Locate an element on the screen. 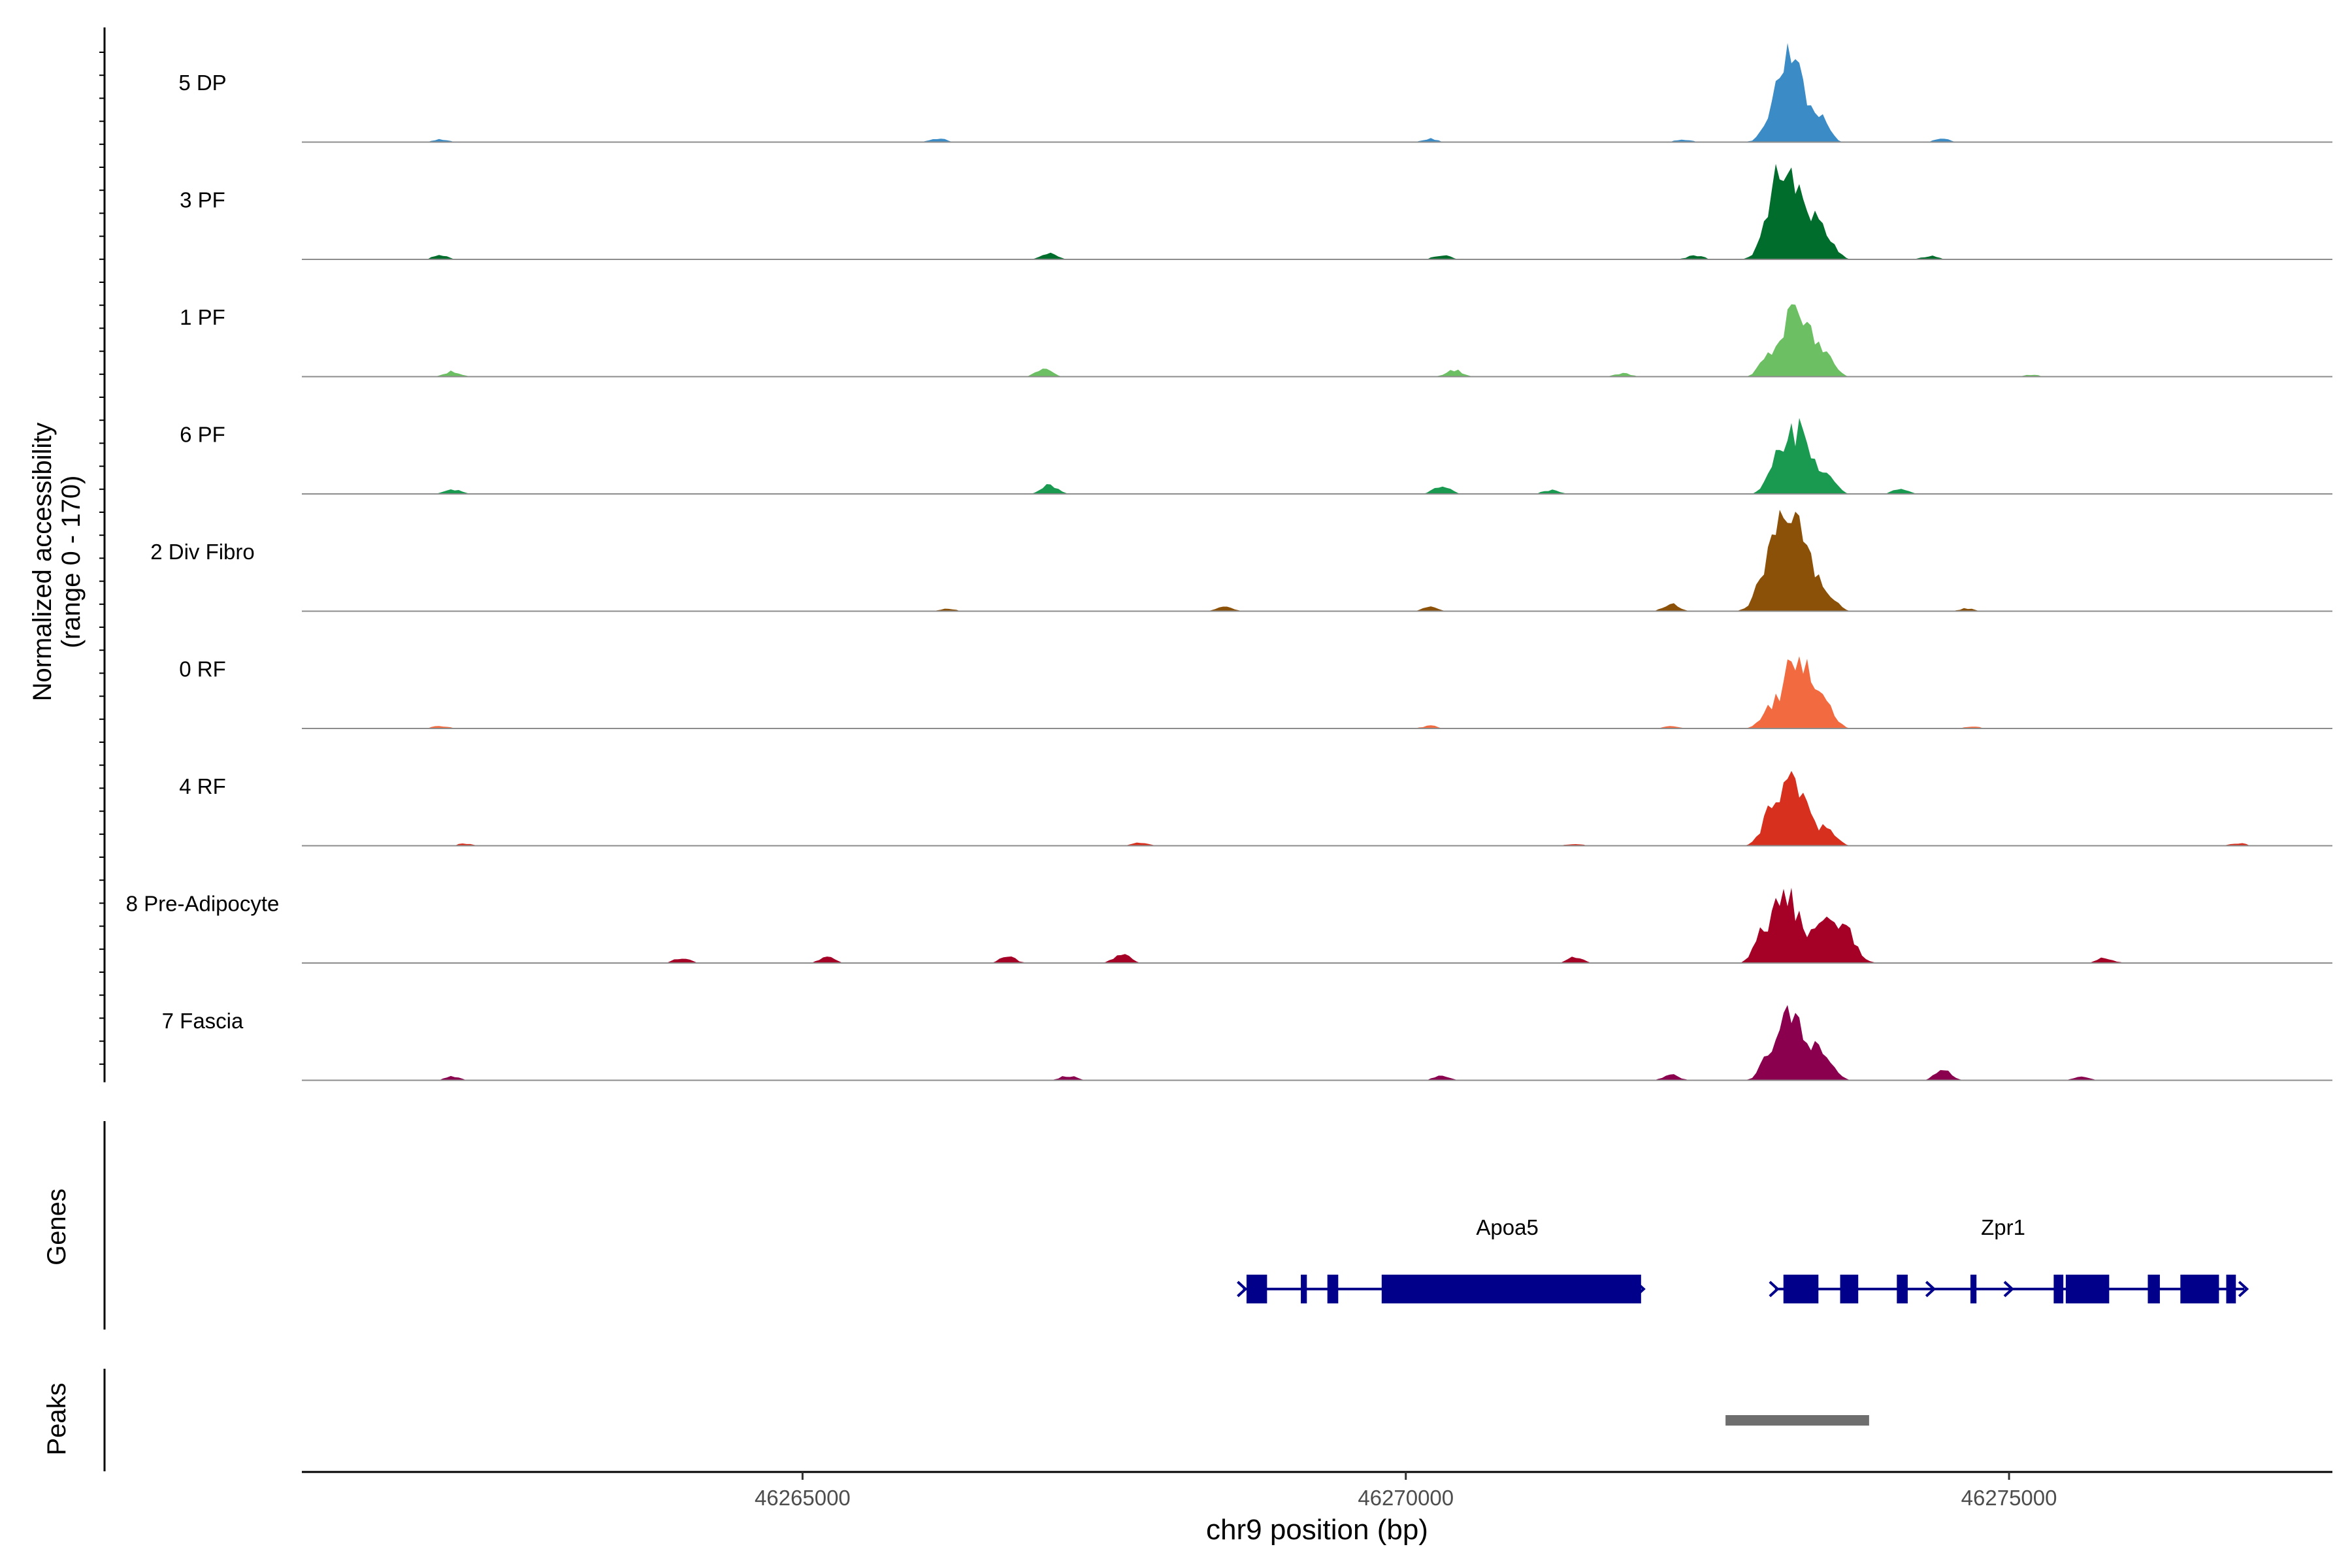 Image resolution: width=2352 pixels, height=1568 pixels. gene-label: Zpr1 is located at coordinates (2003, 1227).